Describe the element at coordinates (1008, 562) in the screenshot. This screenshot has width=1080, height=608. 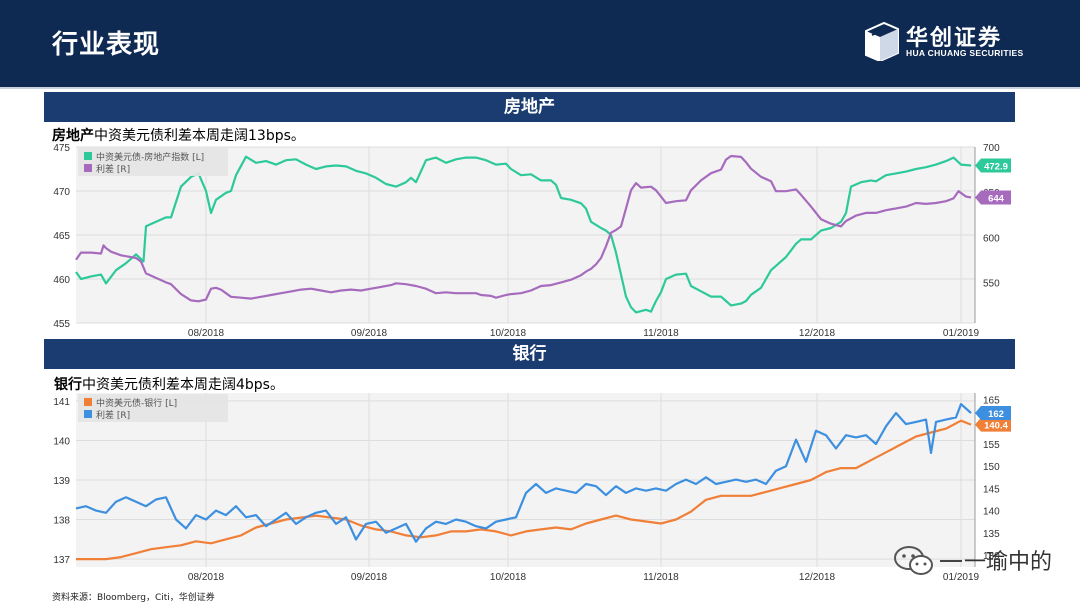
I see `watermark-text: 一瑜中的` at that location.